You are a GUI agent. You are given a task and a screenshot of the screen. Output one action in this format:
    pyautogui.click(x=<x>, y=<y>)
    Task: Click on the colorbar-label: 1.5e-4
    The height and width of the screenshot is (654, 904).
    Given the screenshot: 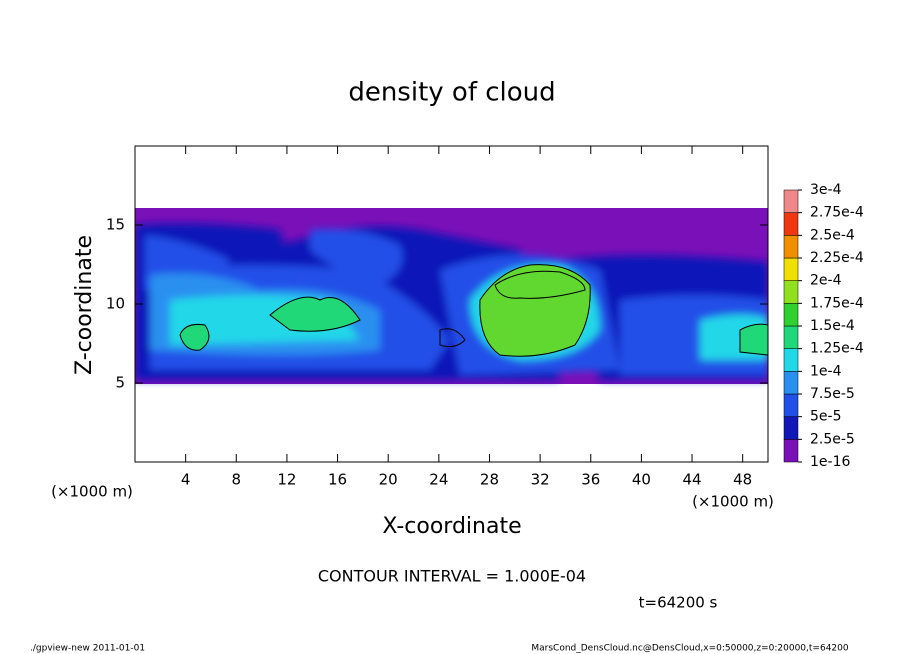 What is the action you would take?
    pyautogui.click(x=832, y=326)
    